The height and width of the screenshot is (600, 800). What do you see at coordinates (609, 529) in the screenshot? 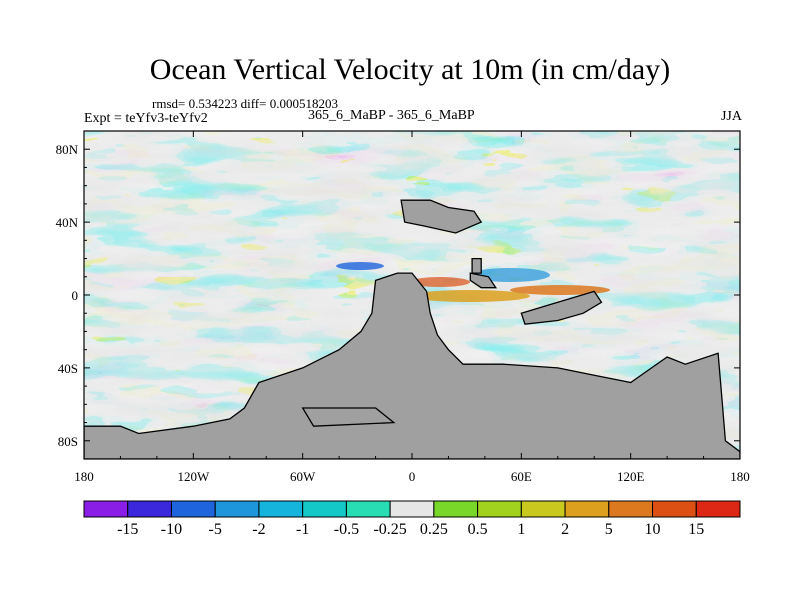
I see `colorbar-label: 5` at bounding box center [609, 529].